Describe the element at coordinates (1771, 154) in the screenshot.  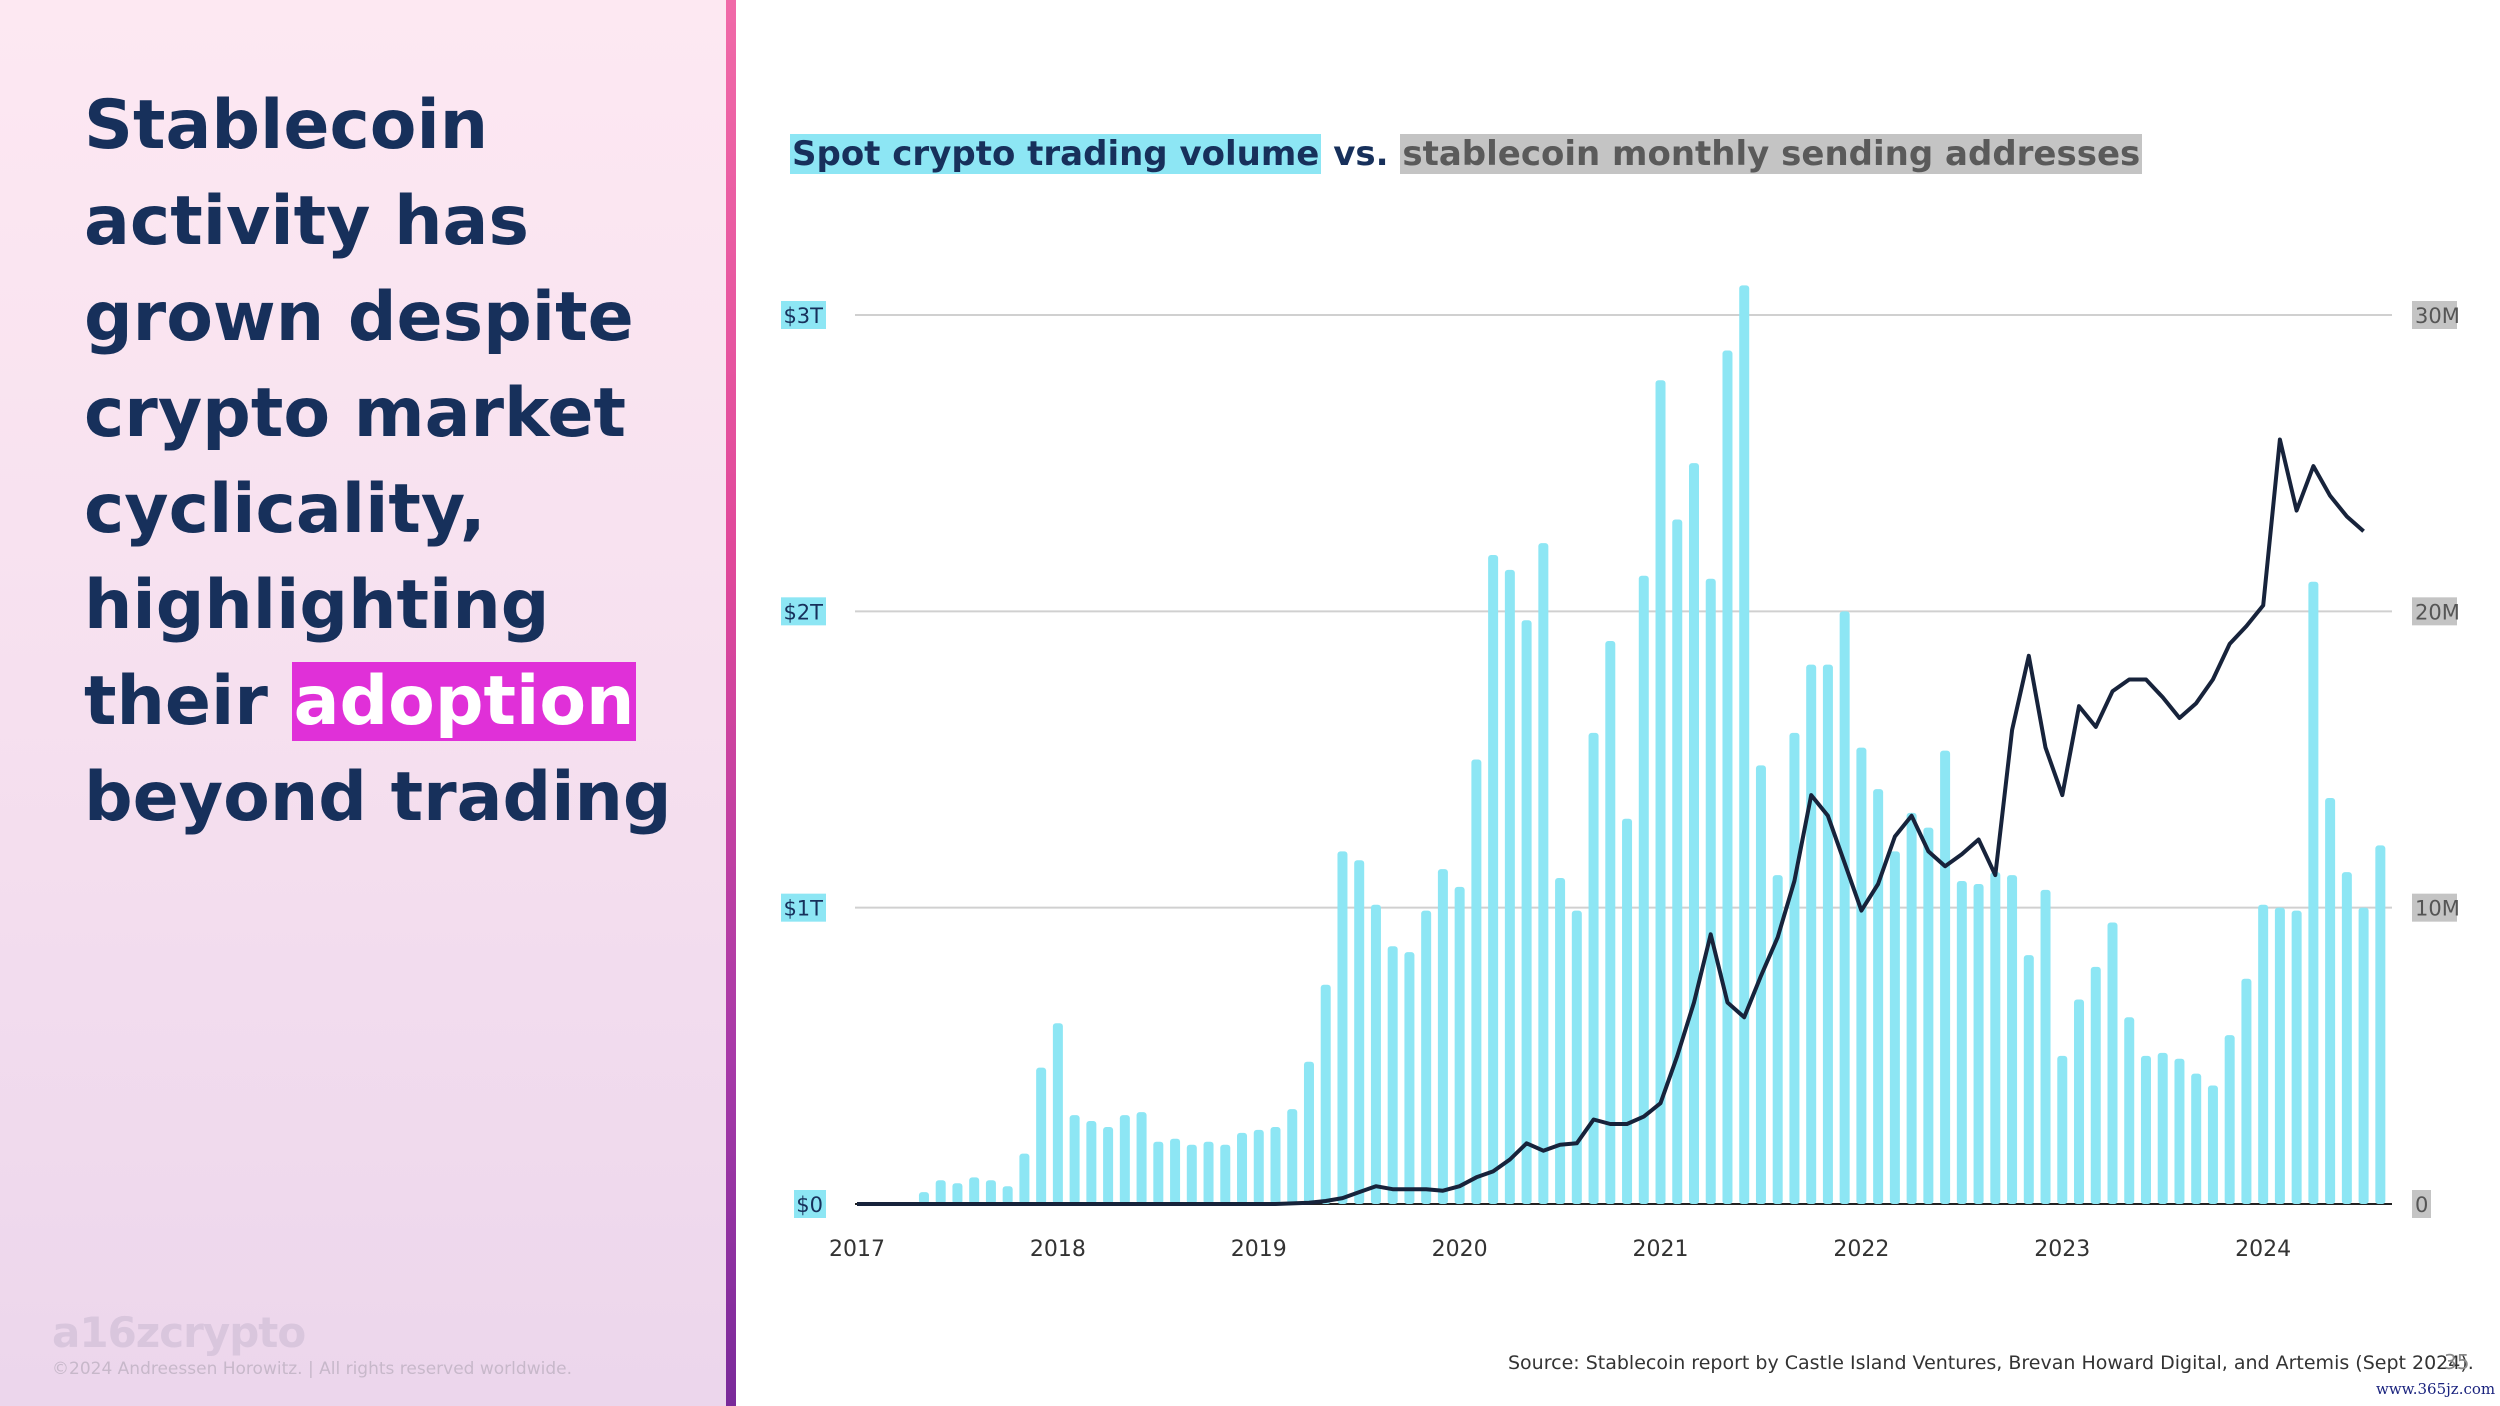
I see `chart-title-addresses: stablecoin monthly sending addresses` at that location.